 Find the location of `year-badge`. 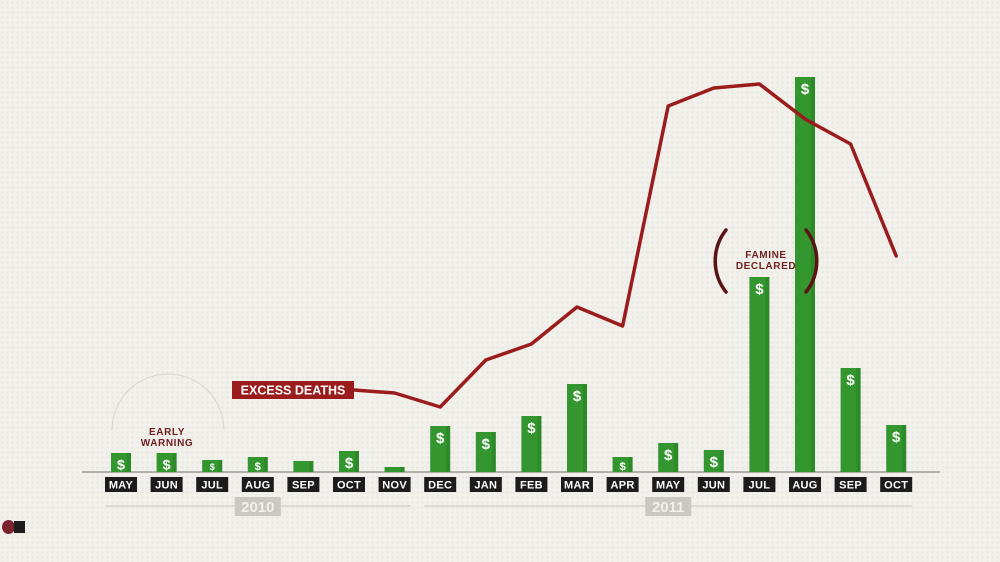

year-badge is located at coordinates (257, 506).